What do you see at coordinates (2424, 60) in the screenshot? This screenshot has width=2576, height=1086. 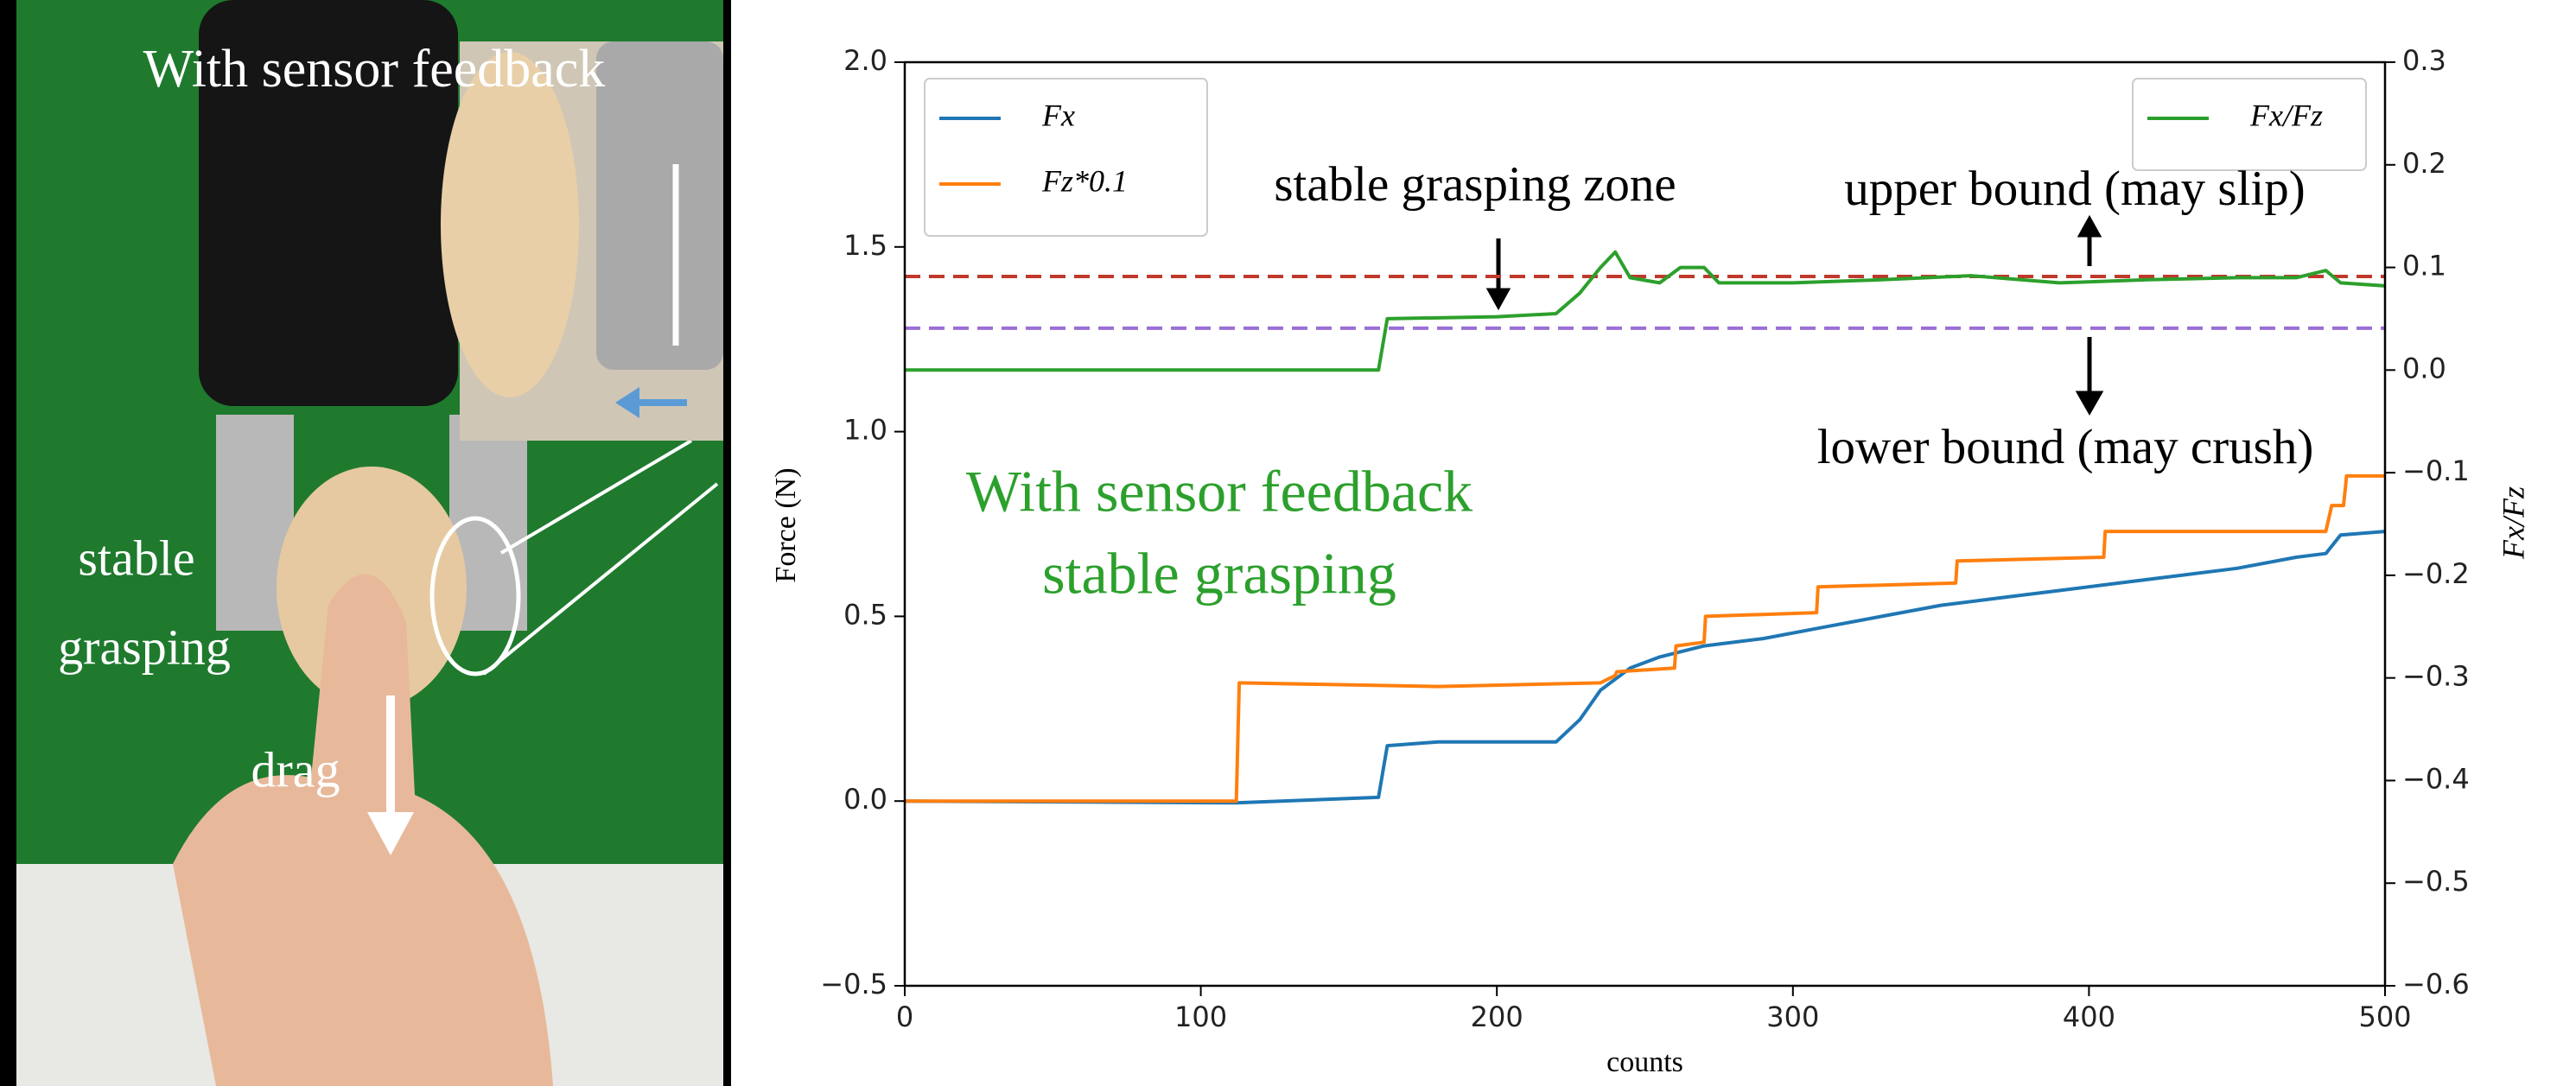 I see `y2-tick-label: 0.3` at bounding box center [2424, 60].